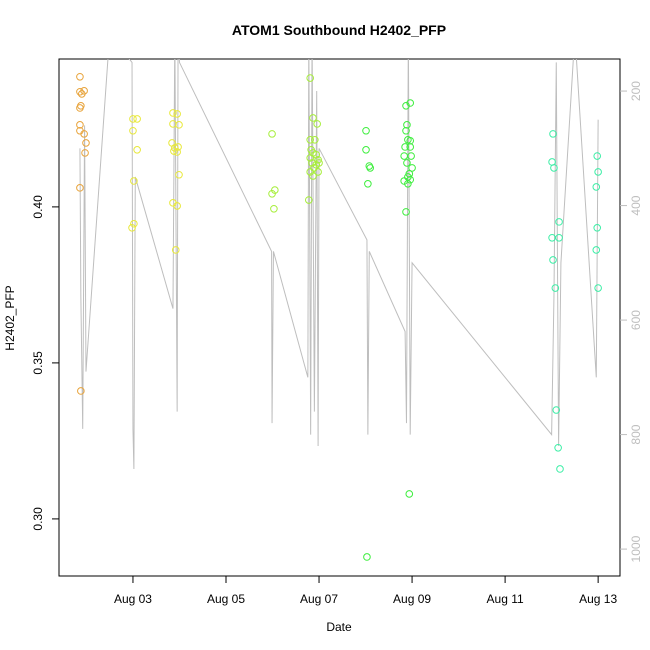 The width and height of the screenshot is (650, 650). I want to click on y2-tick-label: 400, so click(636, 205).